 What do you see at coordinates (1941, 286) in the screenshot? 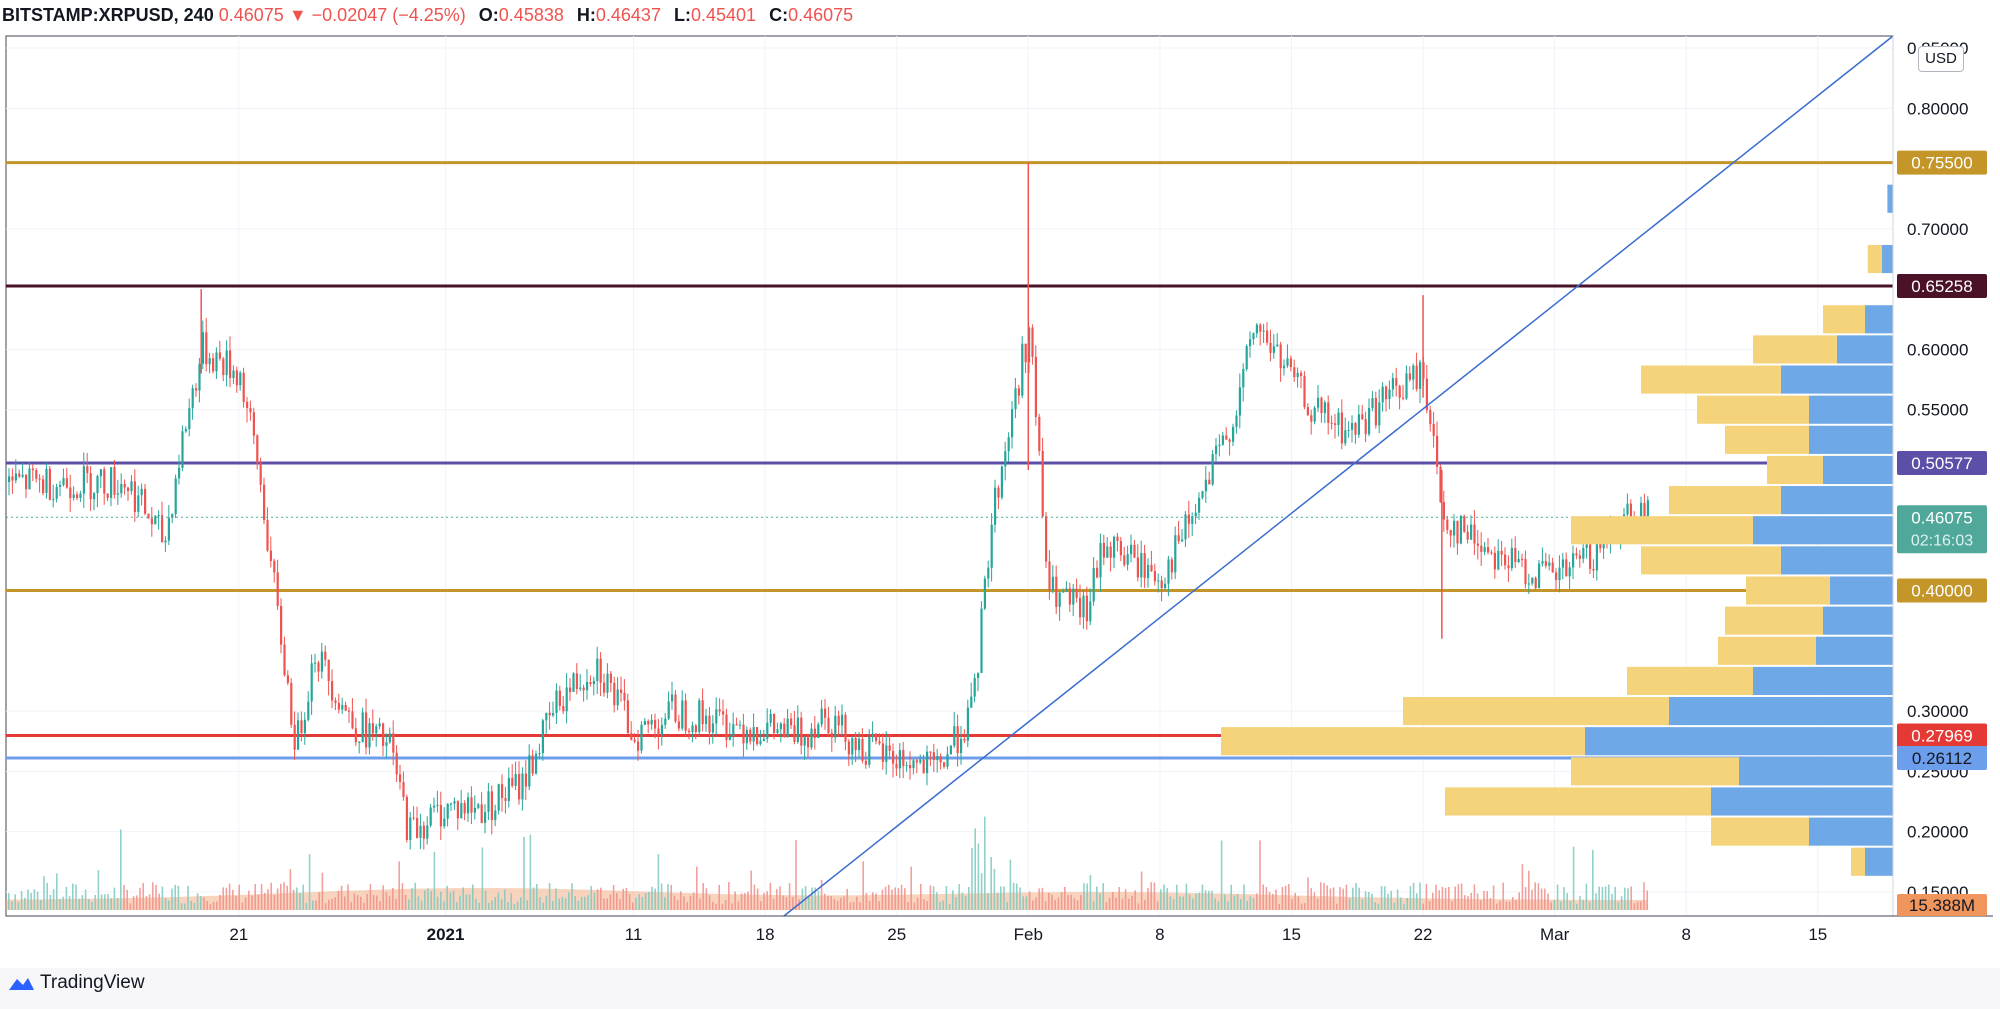
I see `price-level-tag-text: 0.65258` at bounding box center [1941, 286].